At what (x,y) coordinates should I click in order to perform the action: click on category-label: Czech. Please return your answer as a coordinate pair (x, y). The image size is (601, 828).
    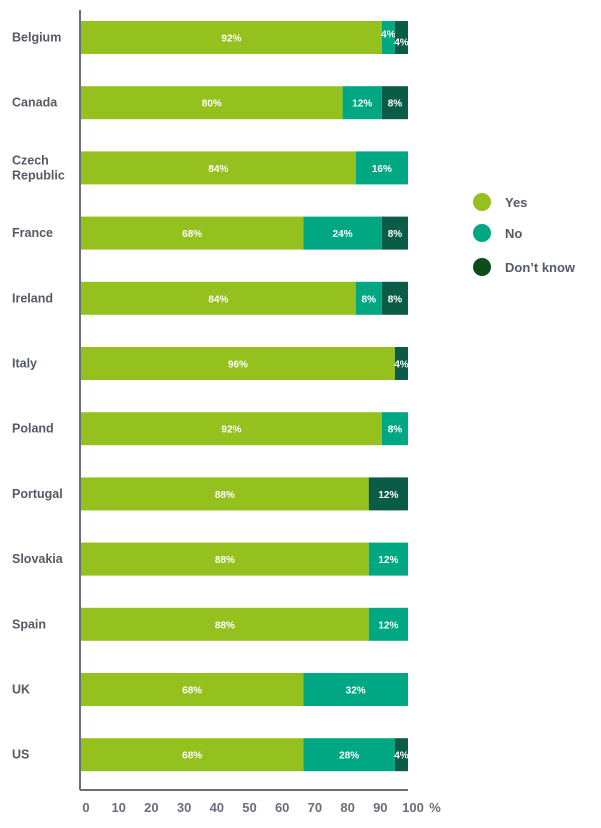
    Looking at the image, I should click on (30, 160).